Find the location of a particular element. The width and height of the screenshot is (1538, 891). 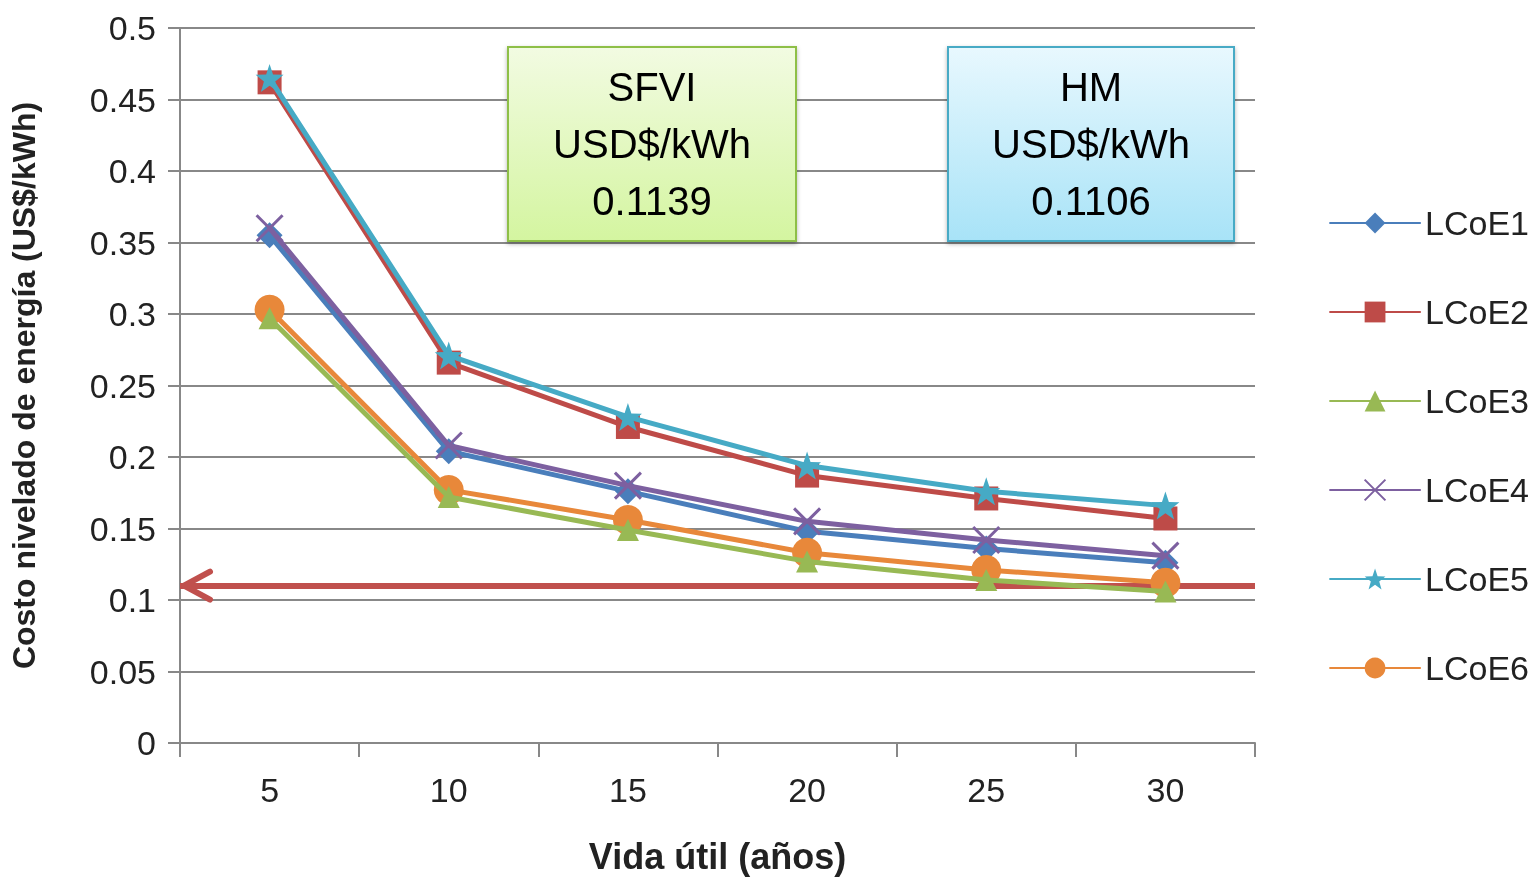

legend-label: LCoE1 is located at coordinates (1477, 223).